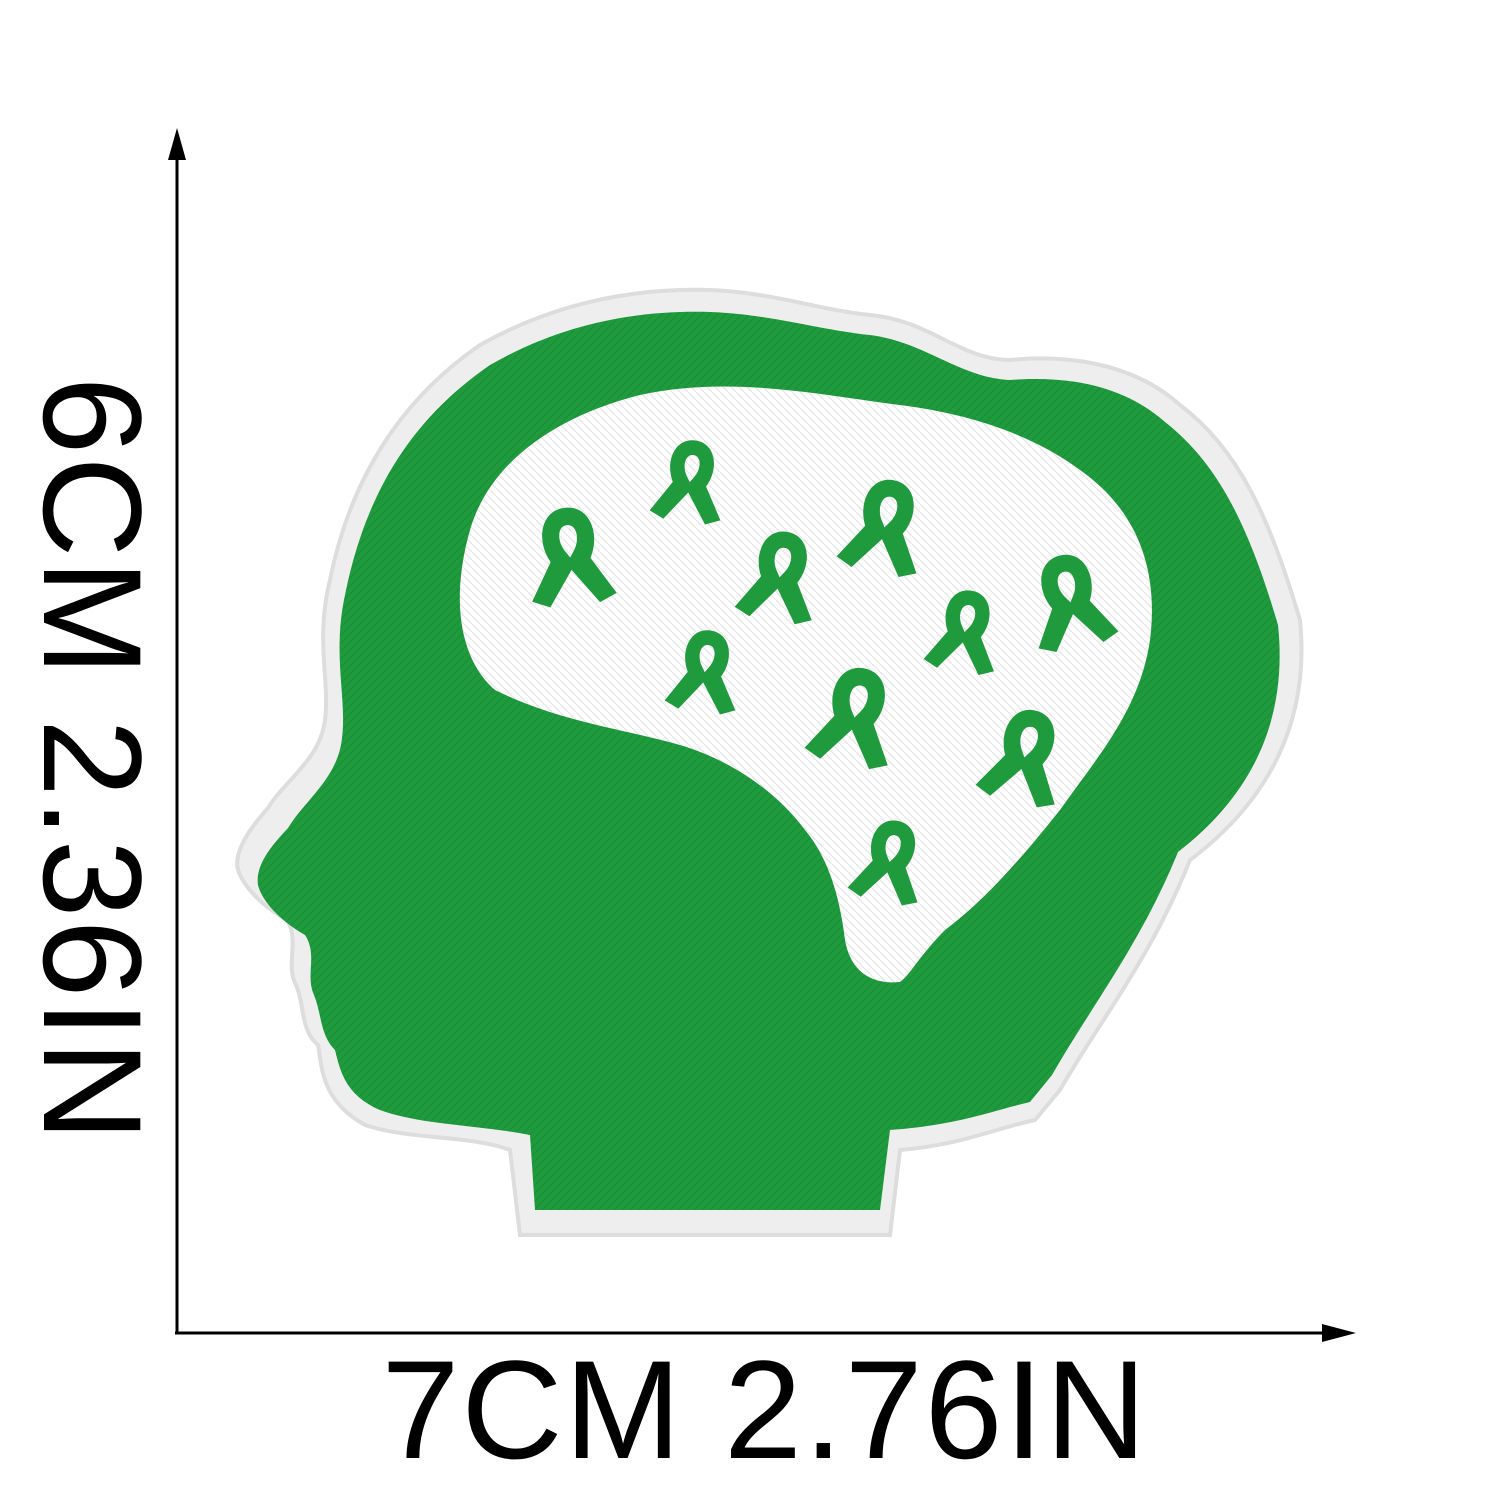 The height and width of the screenshot is (1500, 1500). Describe the element at coordinates (177, 144) in the screenshot. I see `up-arrow-icon` at that location.